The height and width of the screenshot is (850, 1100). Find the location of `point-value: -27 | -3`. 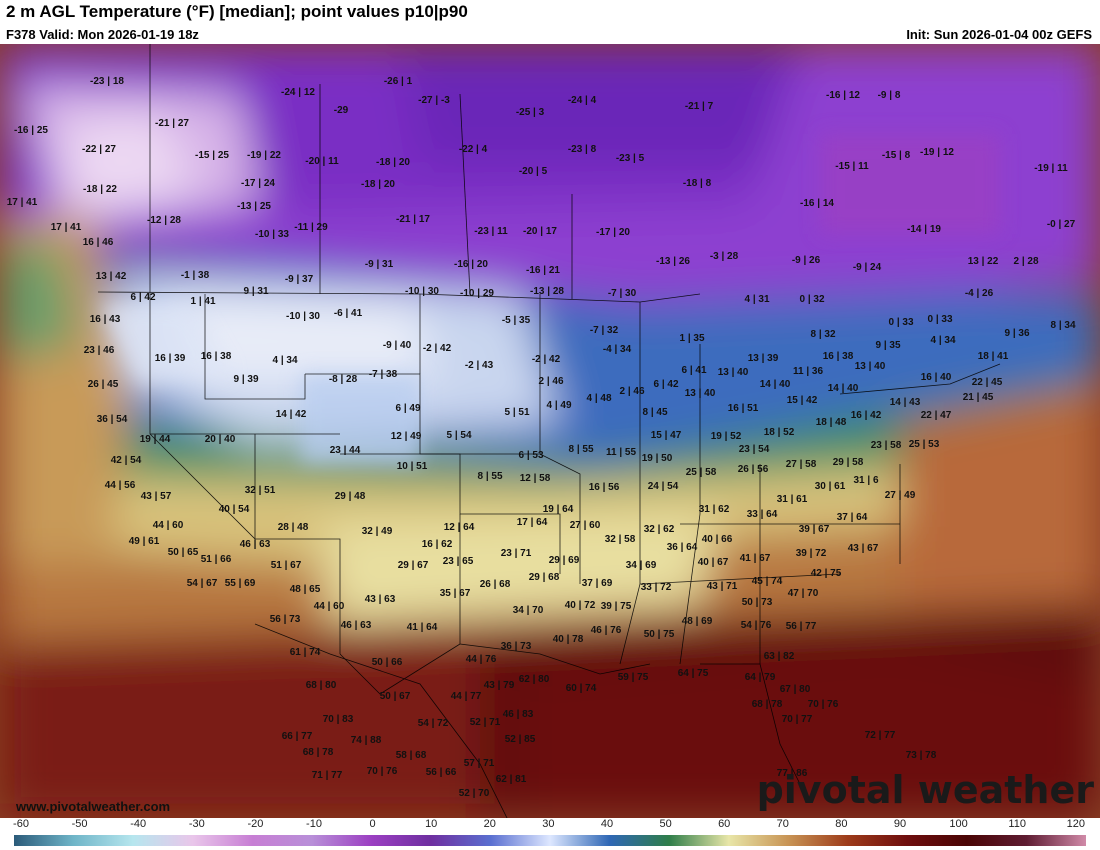

point-value: -27 | -3 is located at coordinates (434, 100).